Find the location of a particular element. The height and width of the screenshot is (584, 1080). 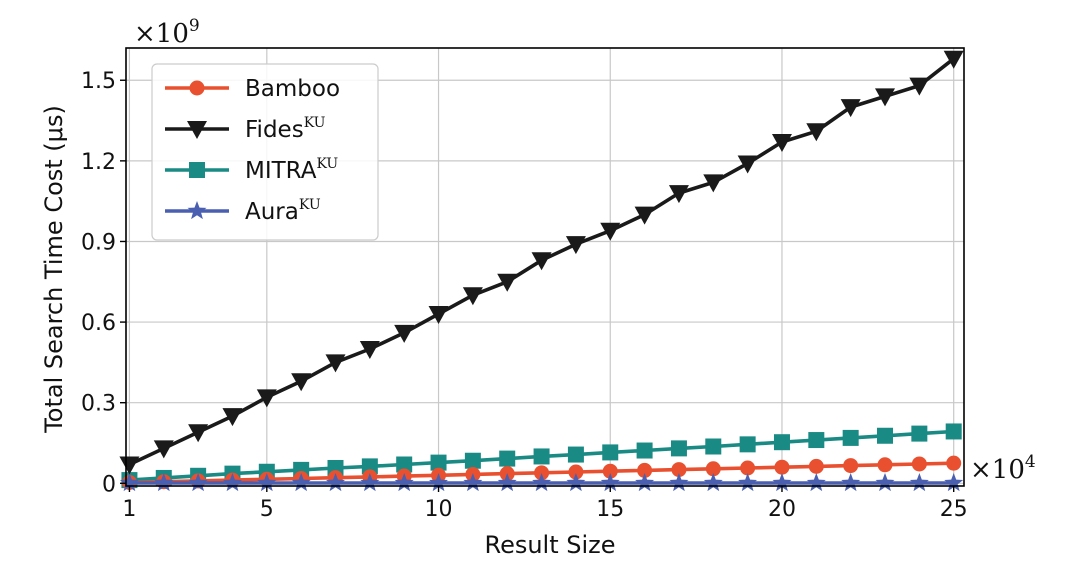

fides-legend-marker is located at coordinates (197, 130).